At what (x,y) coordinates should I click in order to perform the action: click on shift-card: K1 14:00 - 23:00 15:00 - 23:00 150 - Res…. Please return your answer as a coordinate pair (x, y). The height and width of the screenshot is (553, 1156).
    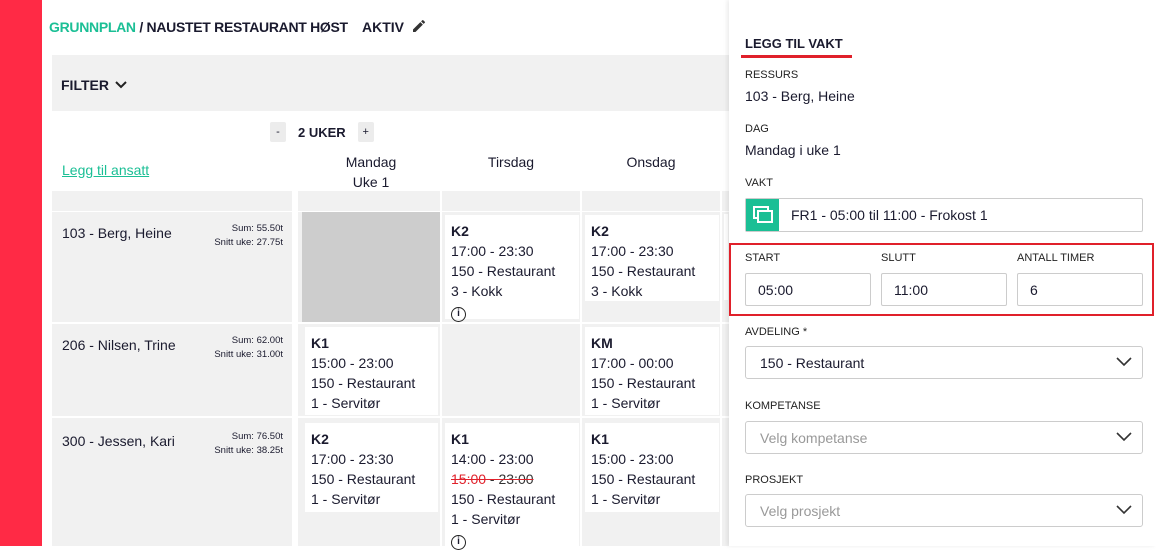
    Looking at the image, I should click on (512, 488).